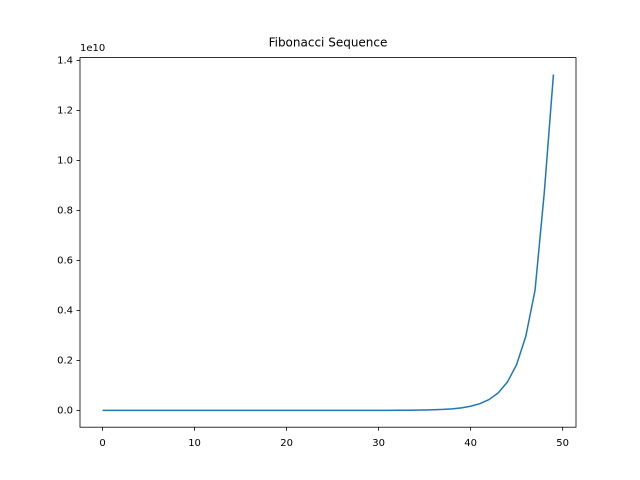 The image size is (640, 480). I want to click on x-tick-label: 30, so click(378, 443).